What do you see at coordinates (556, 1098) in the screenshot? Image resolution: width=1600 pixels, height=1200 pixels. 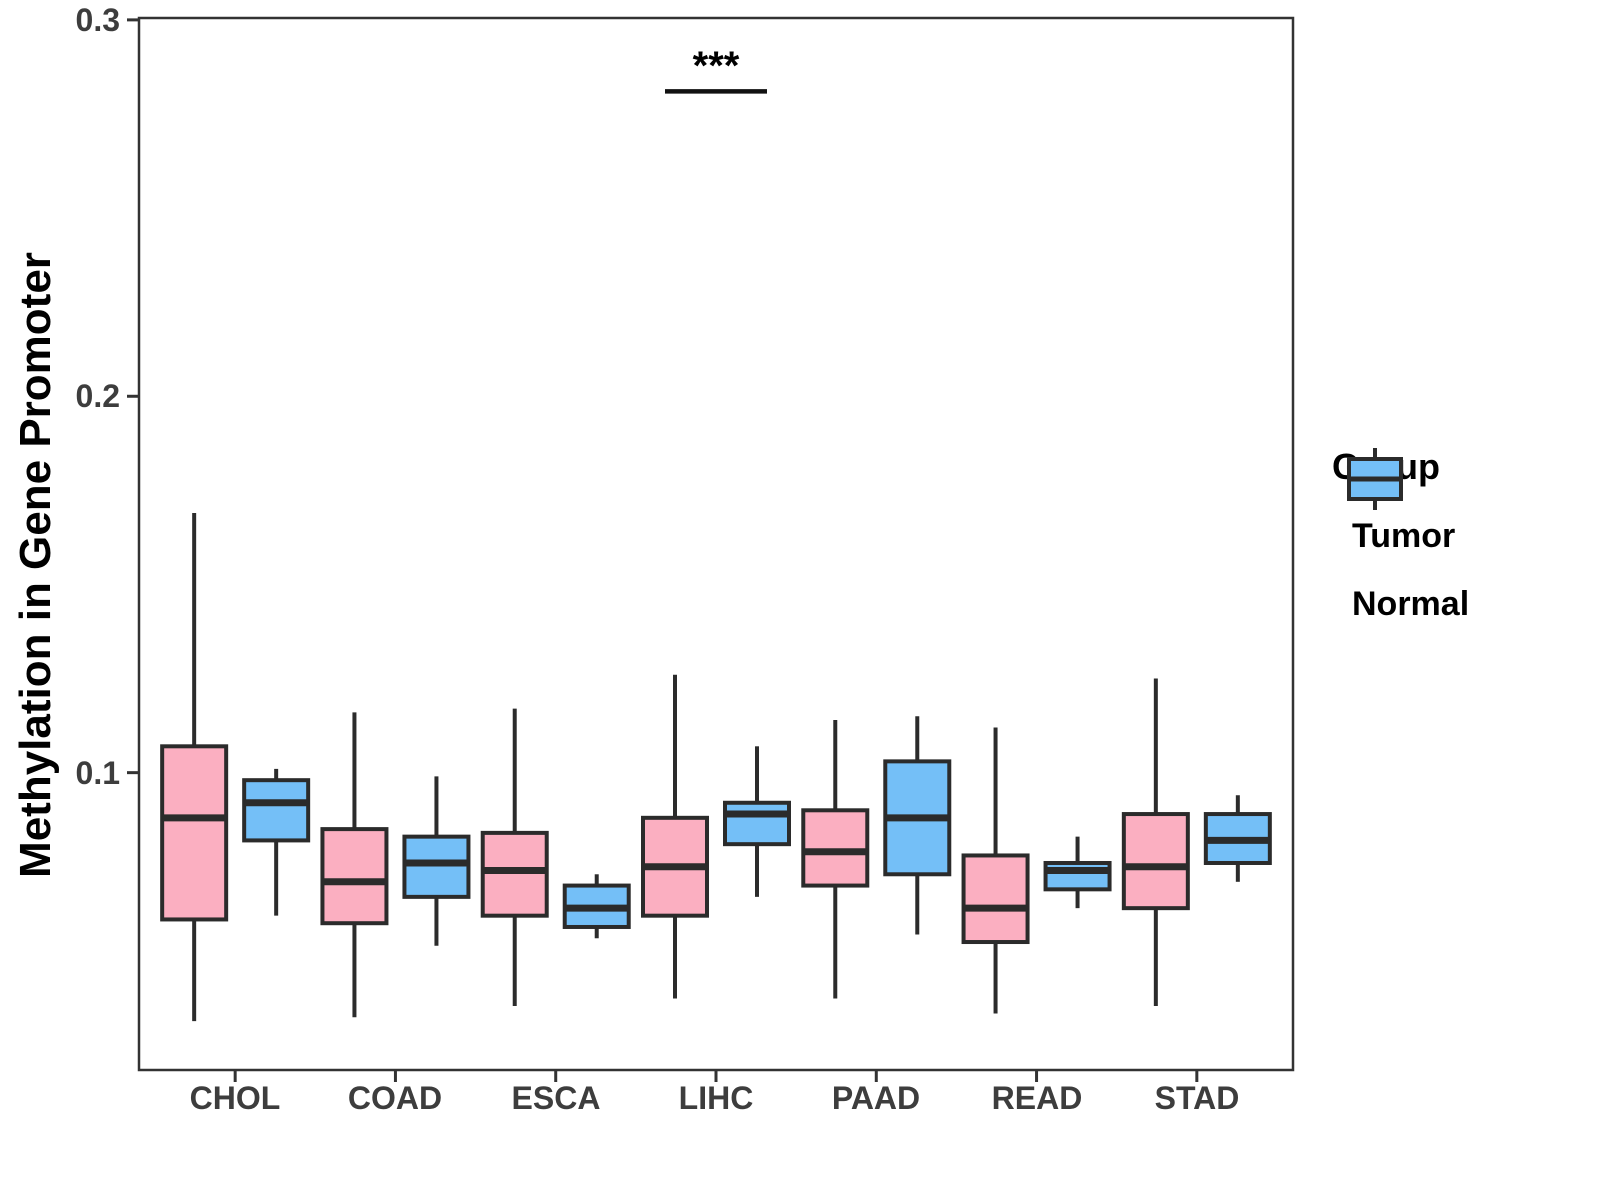 I see `x-tick-label: ESCA` at bounding box center [556, 1098].